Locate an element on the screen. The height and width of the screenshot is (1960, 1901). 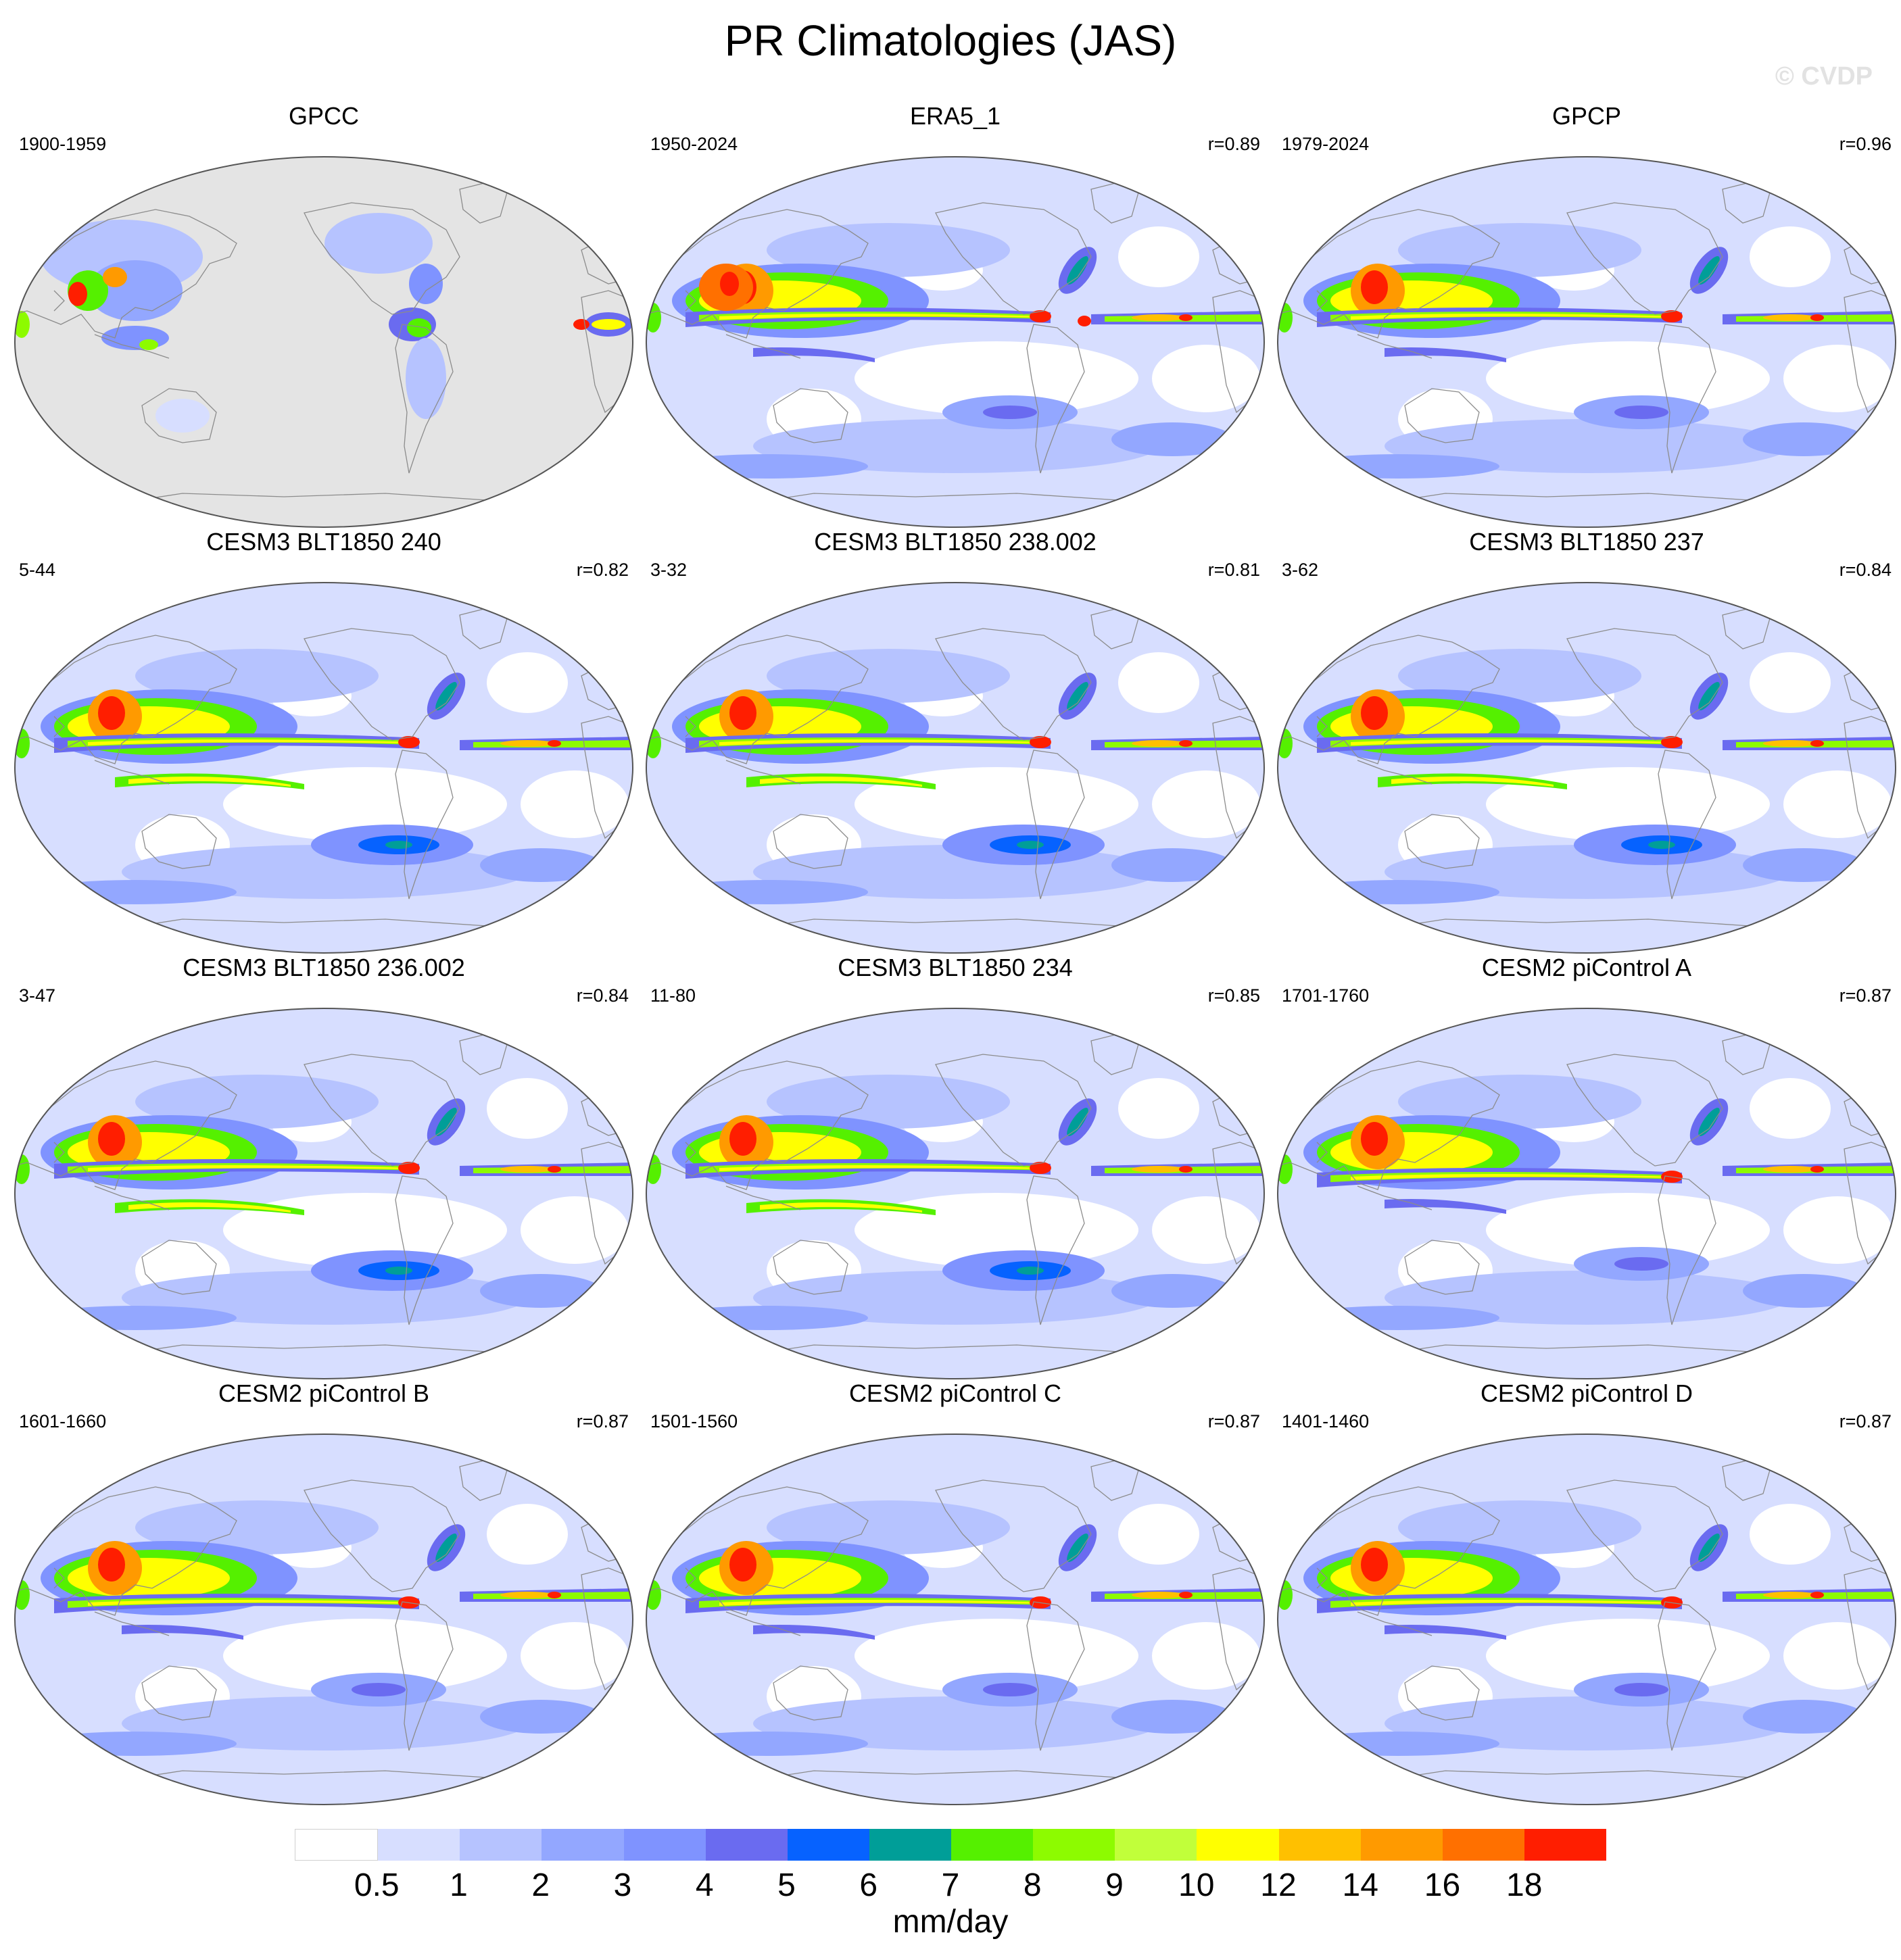
panel-period: 1601-1660 is located at coordinates (63, 1421).